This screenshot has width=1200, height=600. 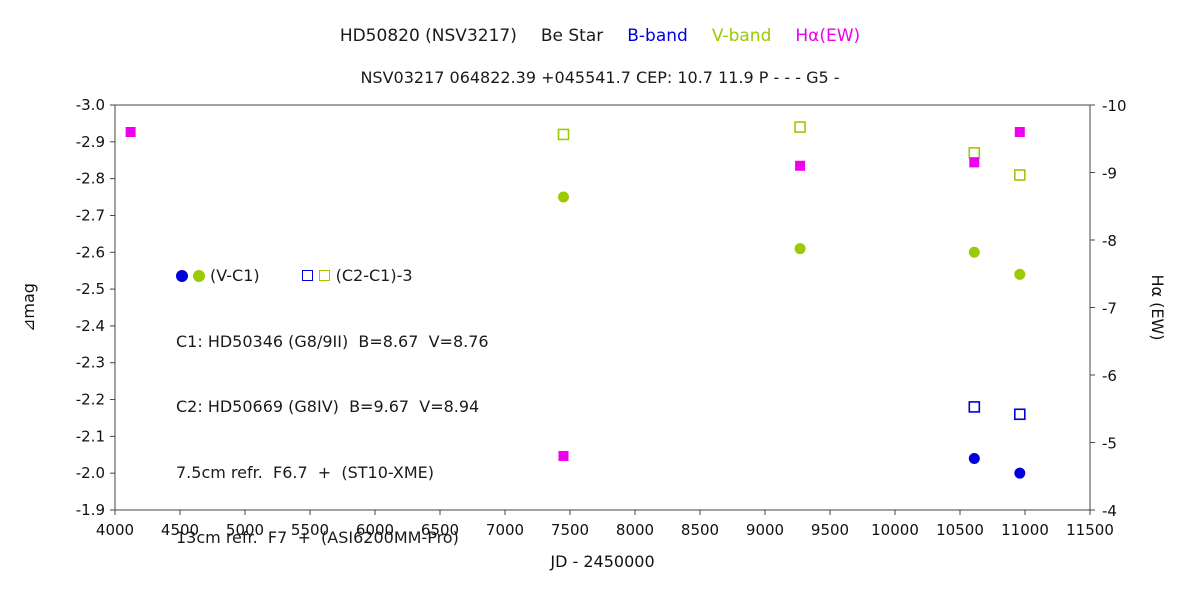 What do you see at coordinates (115, 530) in the screenshot?
I see `x-tick-label: 4000` at bounding box center [115, 530].